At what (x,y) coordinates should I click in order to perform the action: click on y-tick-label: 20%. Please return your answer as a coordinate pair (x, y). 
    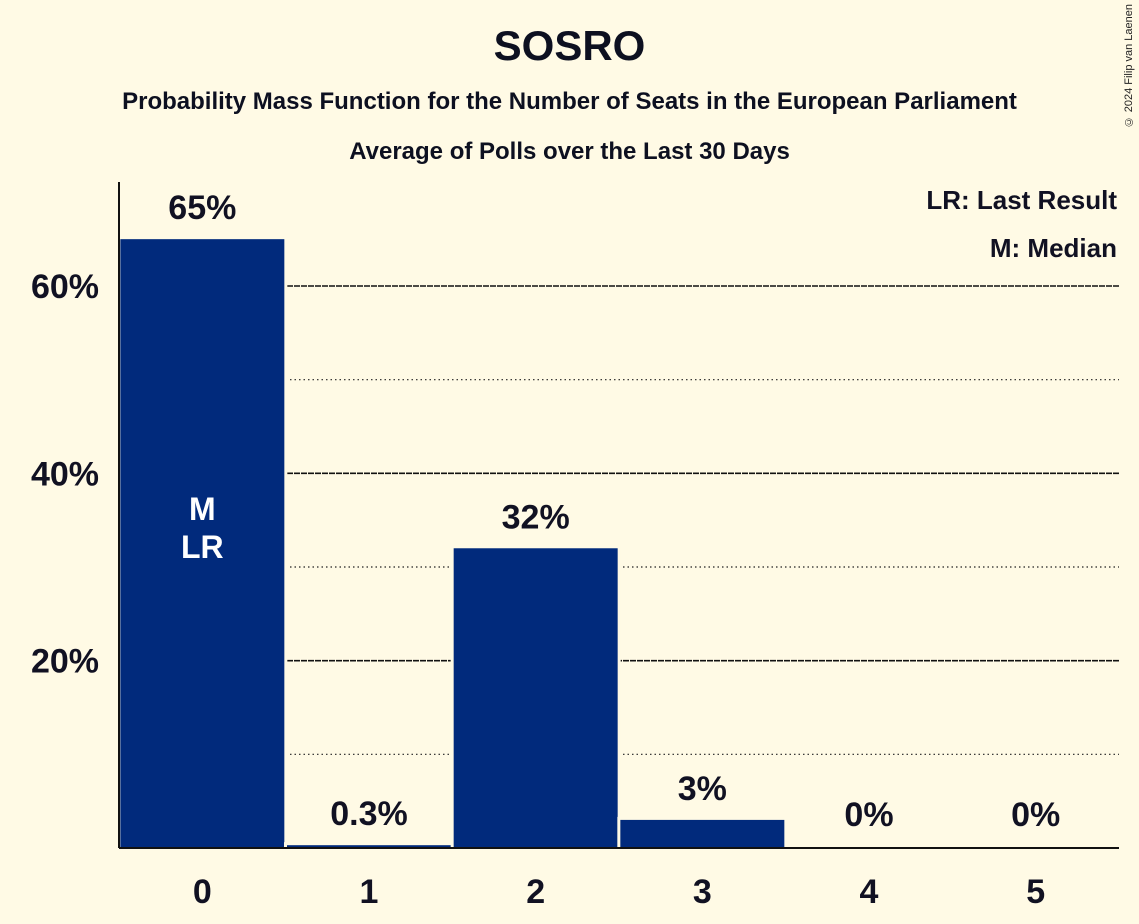
    Looking at the image, I should click on (65, 662).